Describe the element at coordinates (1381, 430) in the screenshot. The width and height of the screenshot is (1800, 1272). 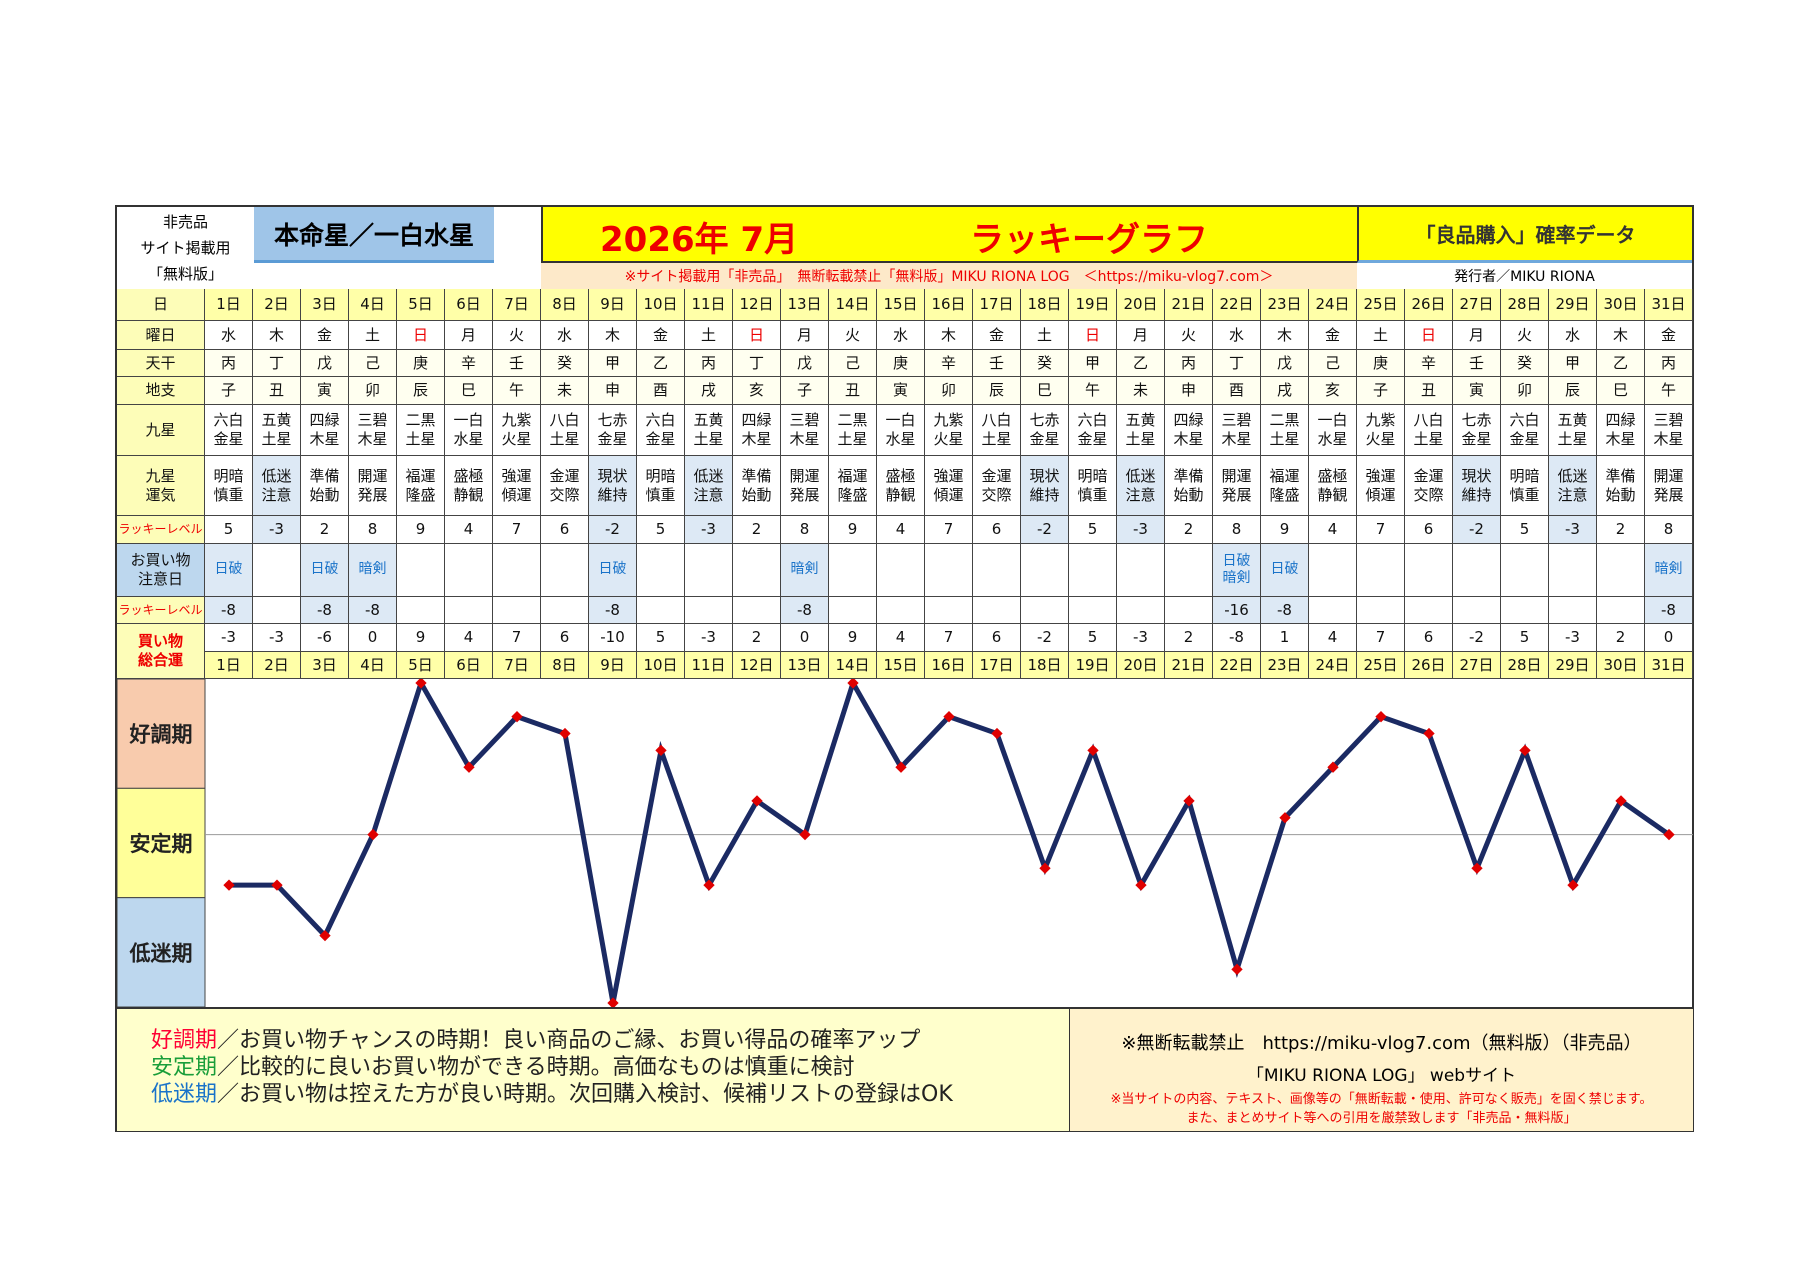
I see `star-cell: 九紫 火星` at that location.